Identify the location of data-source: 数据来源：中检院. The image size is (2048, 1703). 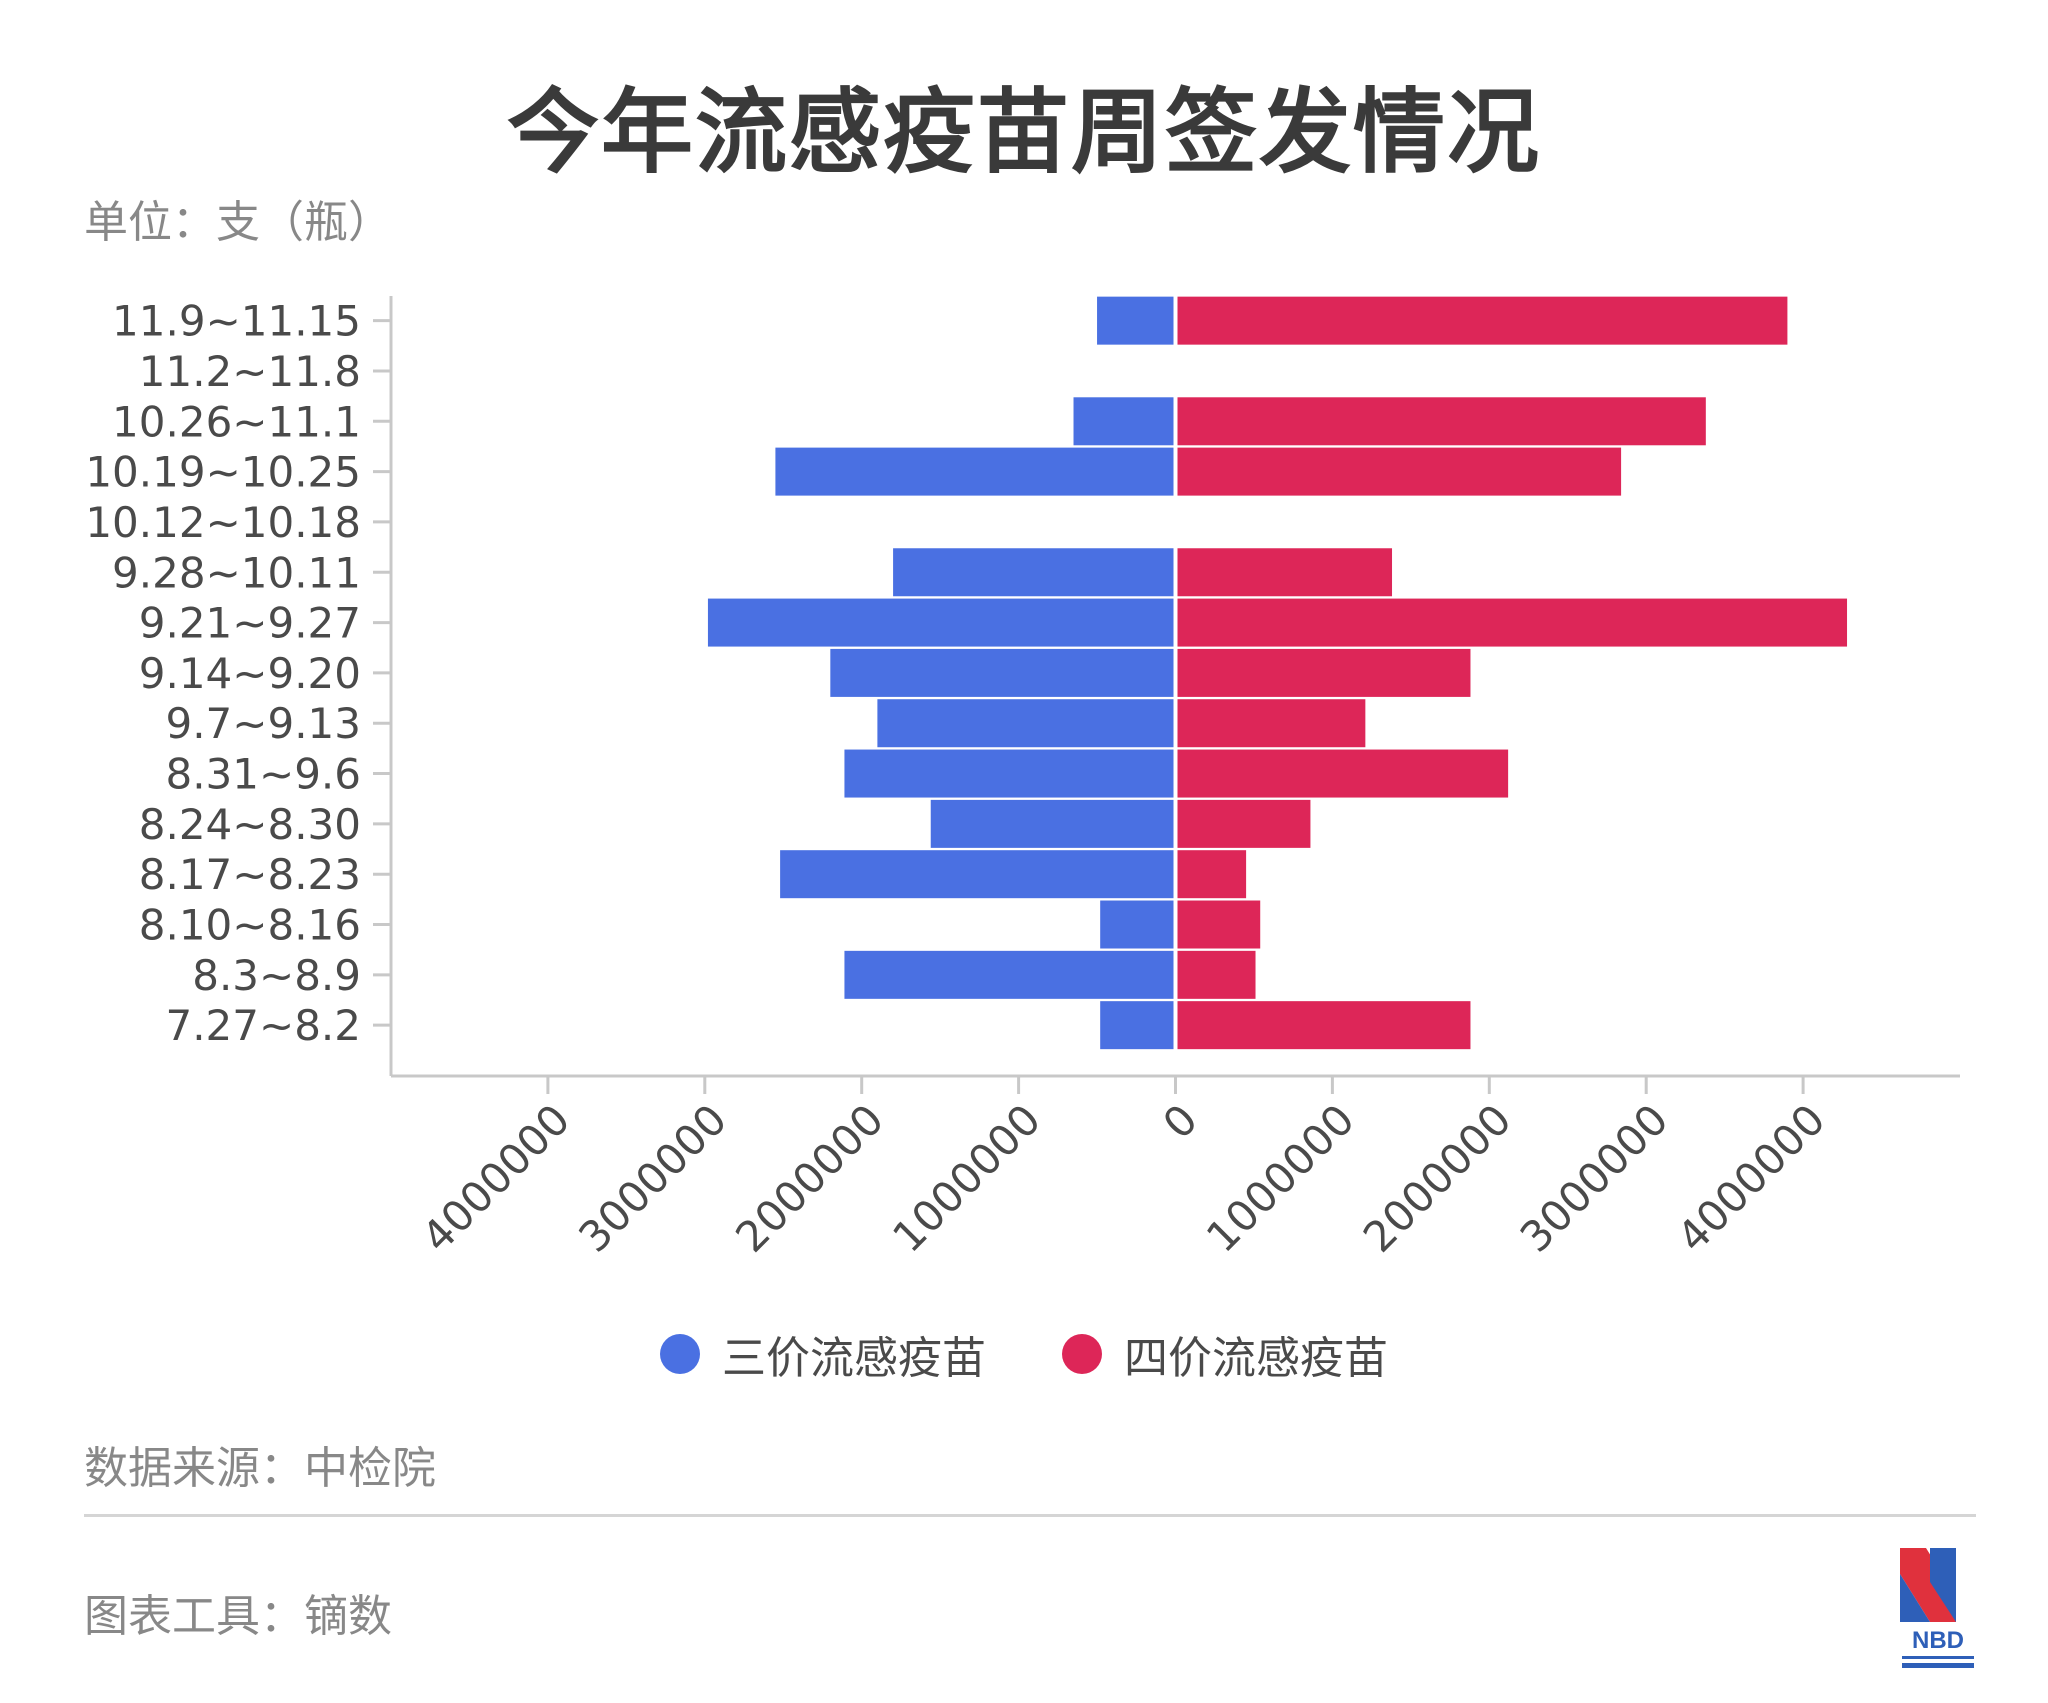
(260, 1468).